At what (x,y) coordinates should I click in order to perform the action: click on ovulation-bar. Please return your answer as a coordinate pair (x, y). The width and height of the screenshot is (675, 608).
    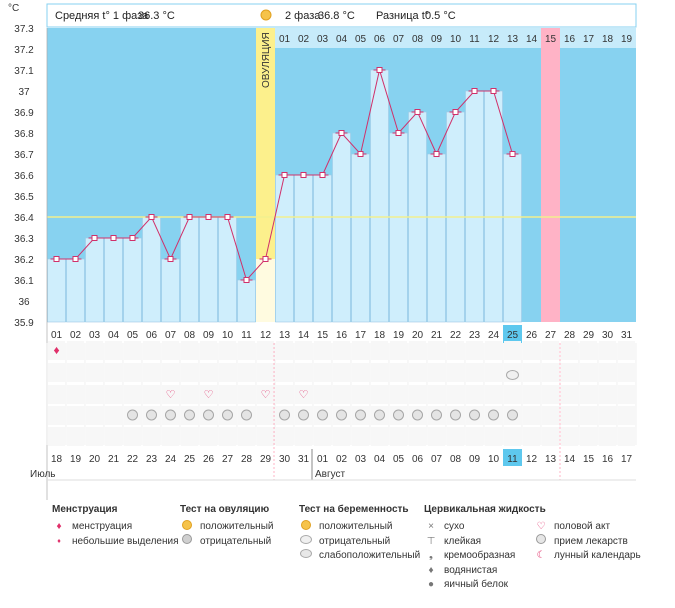
    Looking at the image, I should click on (265, 290).